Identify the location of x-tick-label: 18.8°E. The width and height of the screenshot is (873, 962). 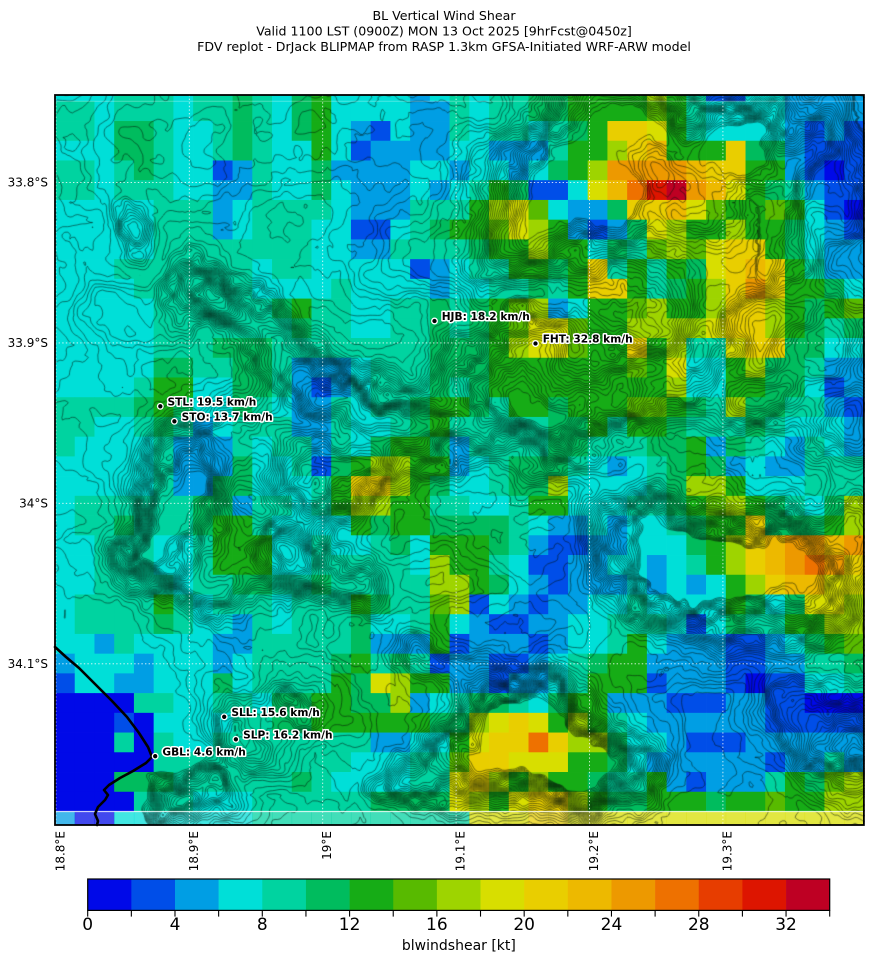
(60, 851).